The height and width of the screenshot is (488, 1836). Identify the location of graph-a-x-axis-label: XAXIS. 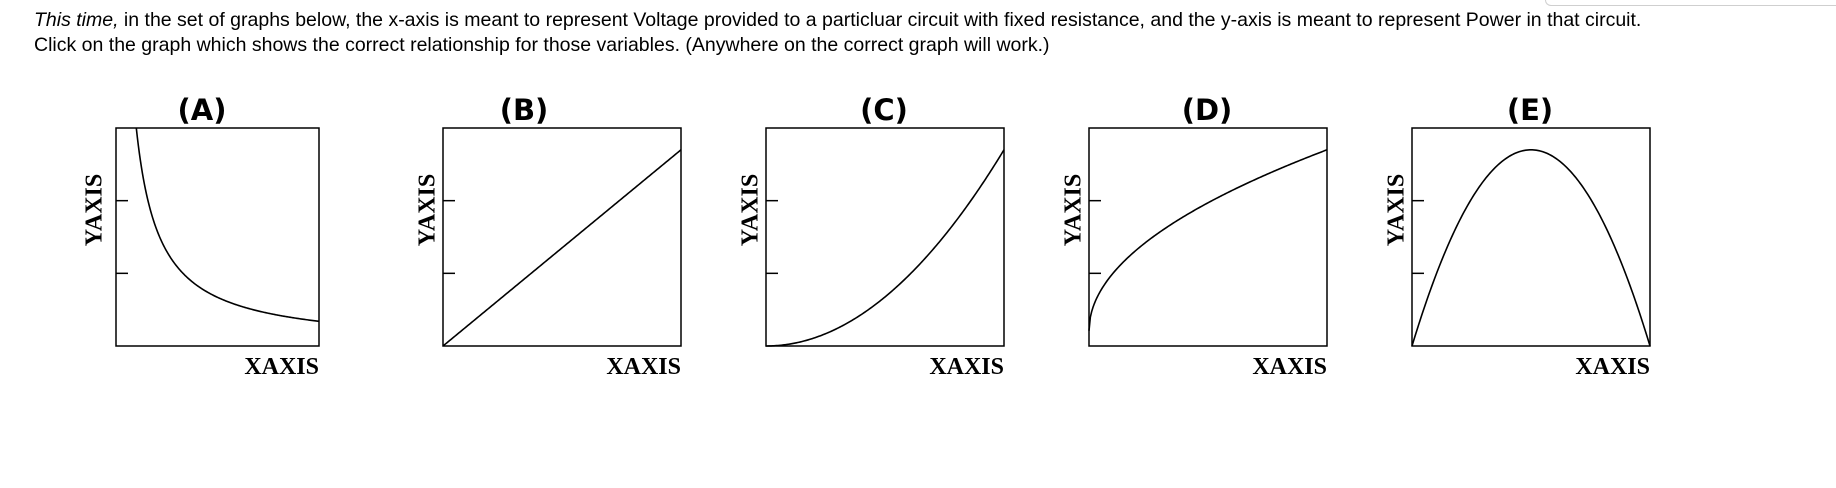
(281, 367).